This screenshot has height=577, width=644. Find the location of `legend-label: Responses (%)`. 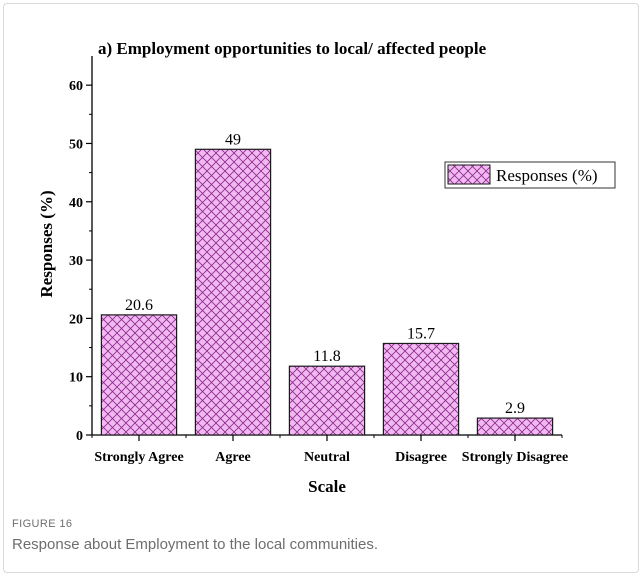

legend-label: Responses (%) is located at coordinates (547, 175).